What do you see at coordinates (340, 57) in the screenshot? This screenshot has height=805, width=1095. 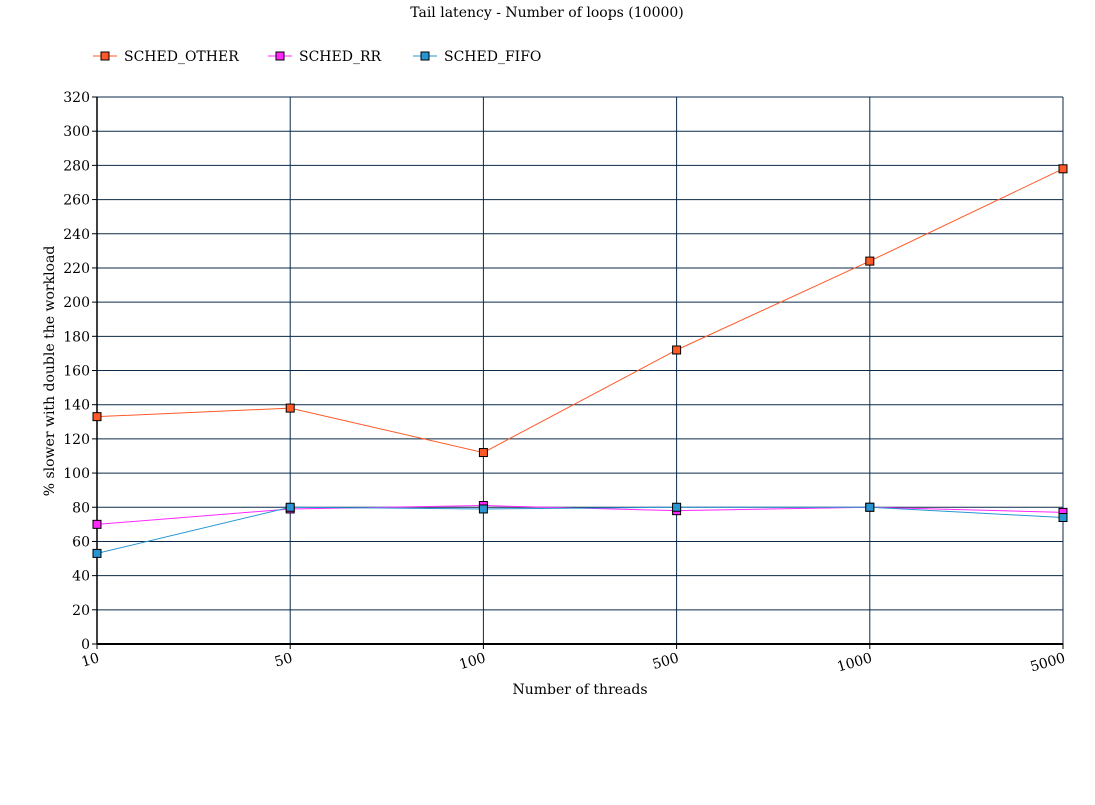 I see `legend-label: SCHED_RR` at bounding box center [340, 57].